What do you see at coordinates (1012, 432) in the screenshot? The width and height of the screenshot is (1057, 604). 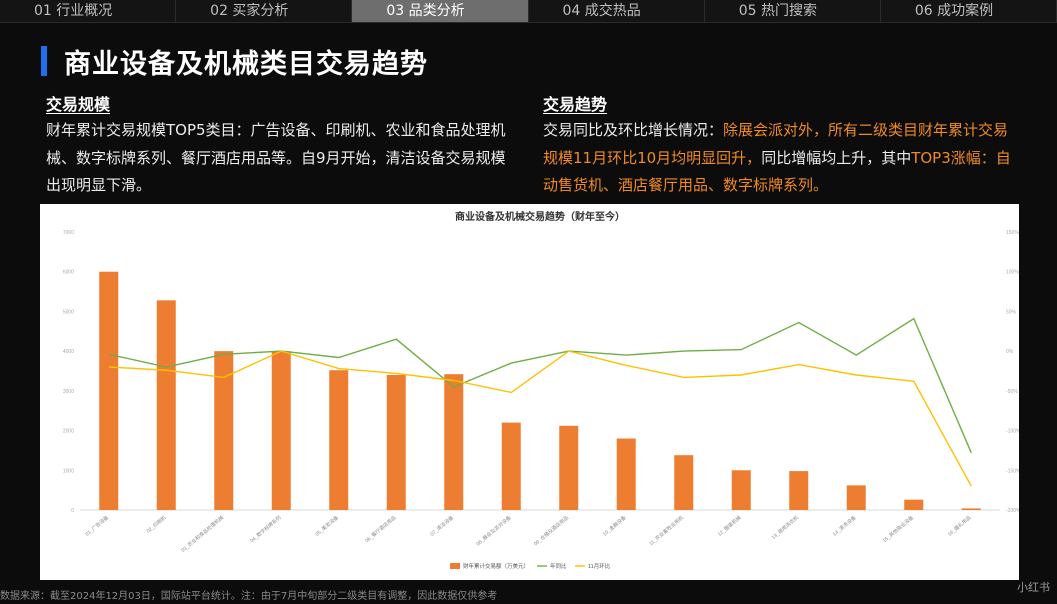 I see `y-right-tick-label: -100%` at bounding box center [1012, 432].